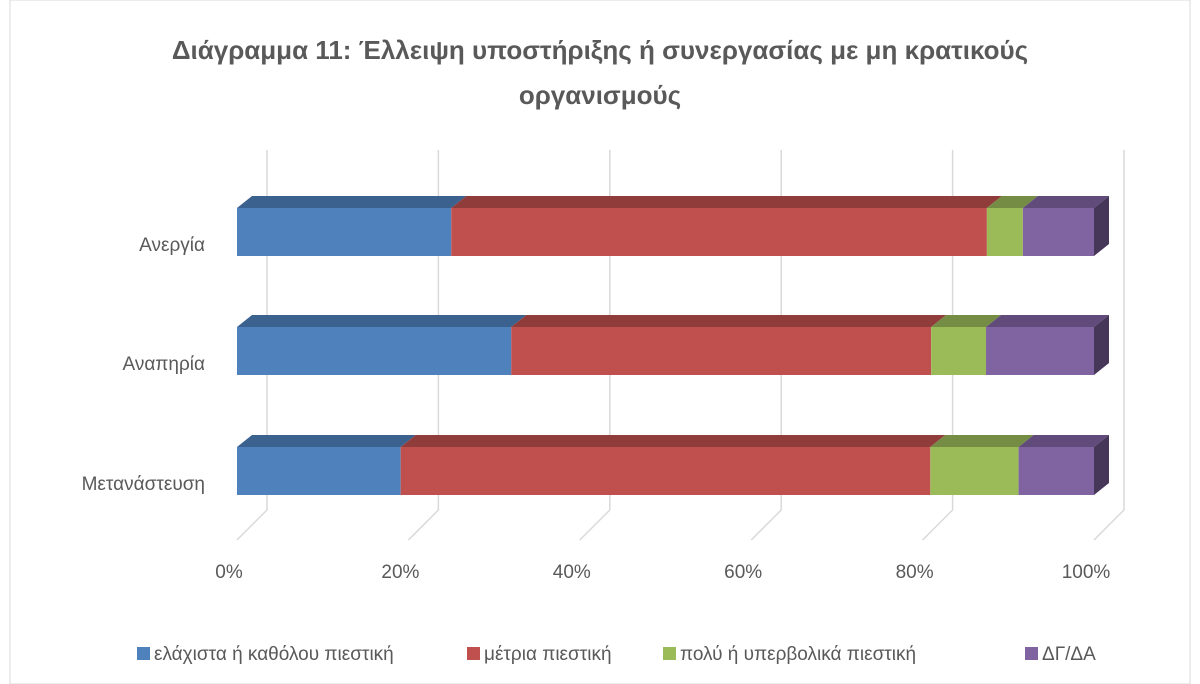 The height and width of the screenshot is (684, 1200). What do you see at coordinates (548, 654) in the screenshot?
I see `legend-label: μέτρια πιεστική` at bounding box center [548, 654].